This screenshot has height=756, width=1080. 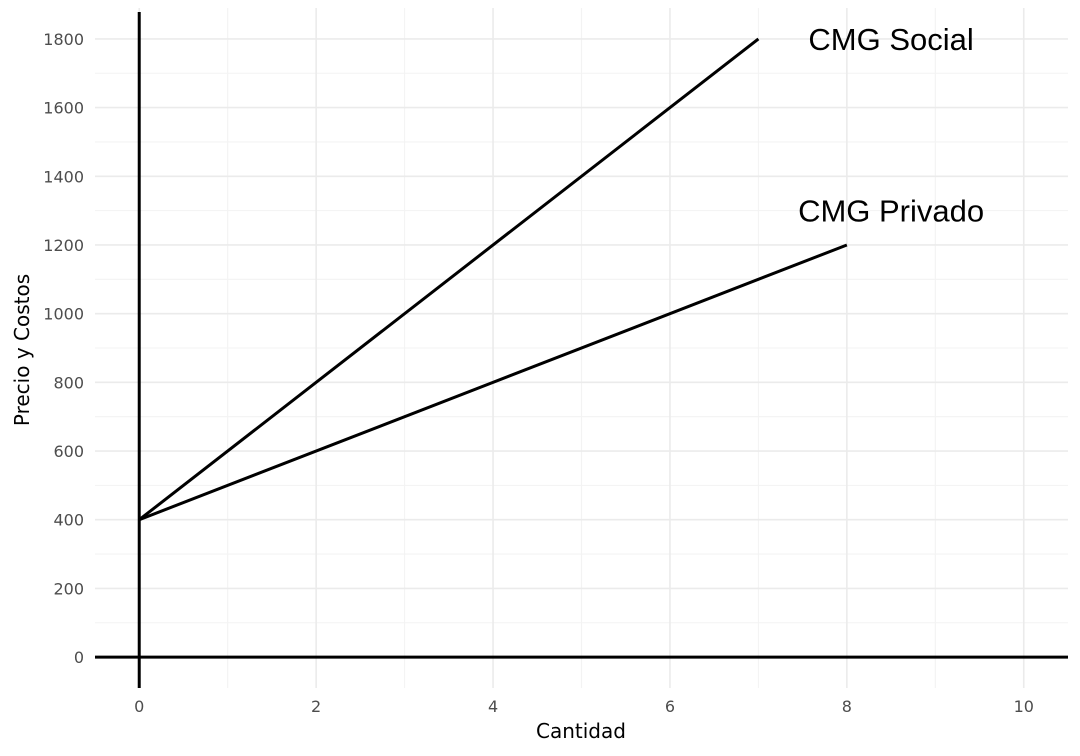 I want to click on y-tick-label: 600, so click(x=68, y=451).